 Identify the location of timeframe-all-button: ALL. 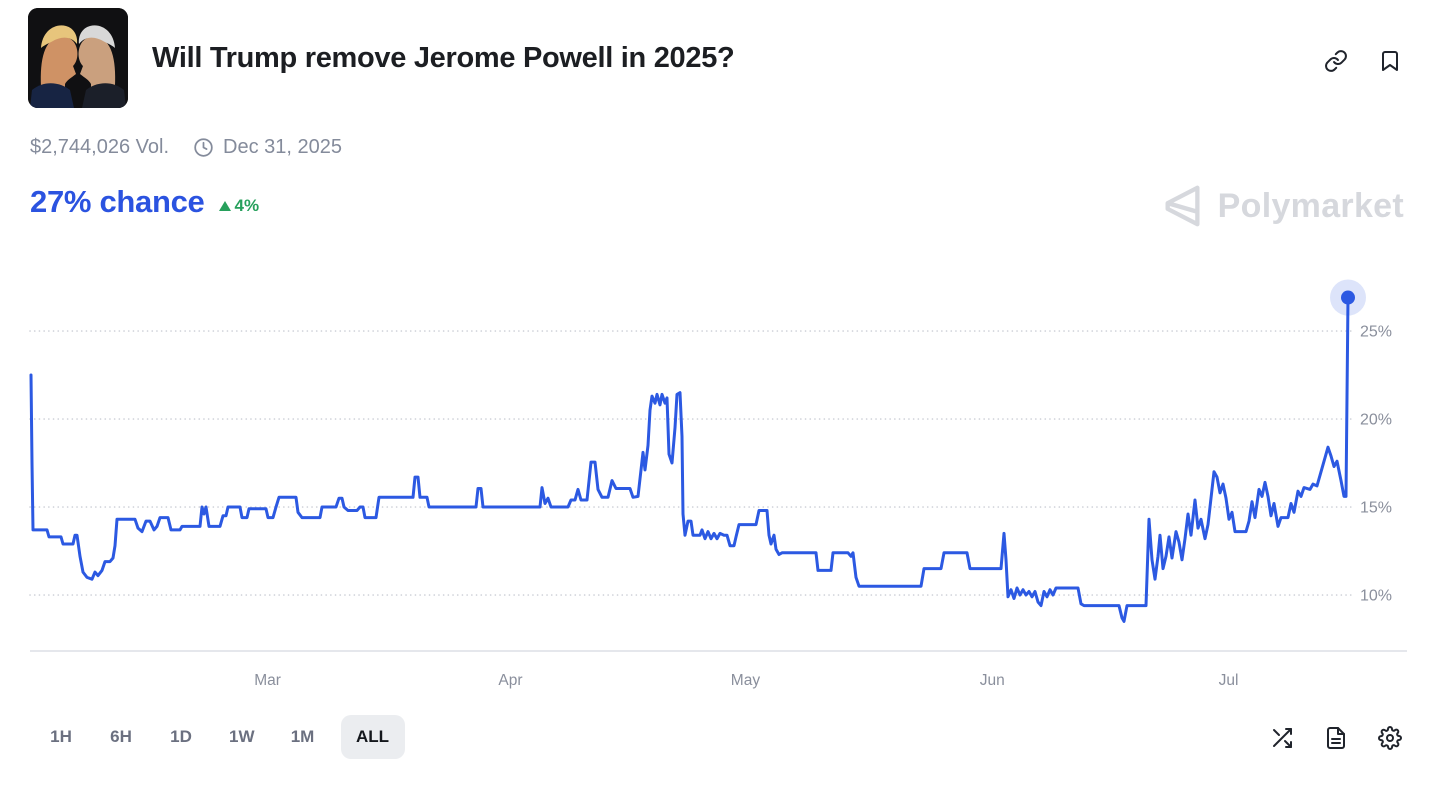
(372, 737).